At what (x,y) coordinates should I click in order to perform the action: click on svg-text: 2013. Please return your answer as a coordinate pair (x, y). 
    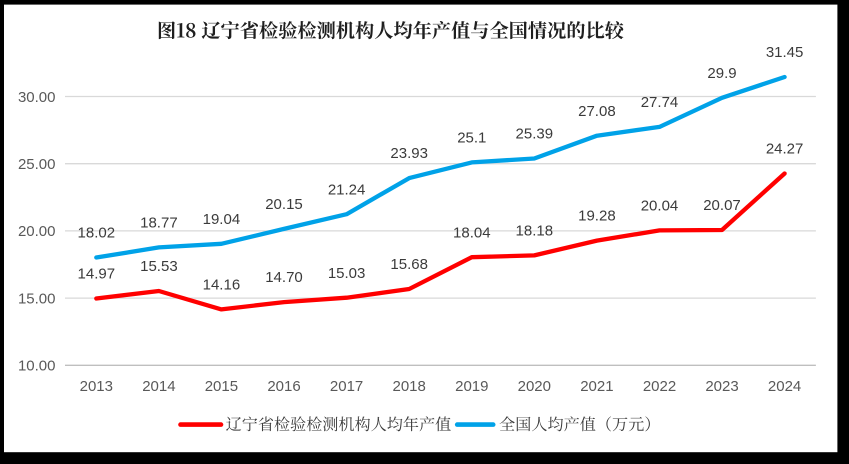
    Looking at the image, I should click on (96, 386).